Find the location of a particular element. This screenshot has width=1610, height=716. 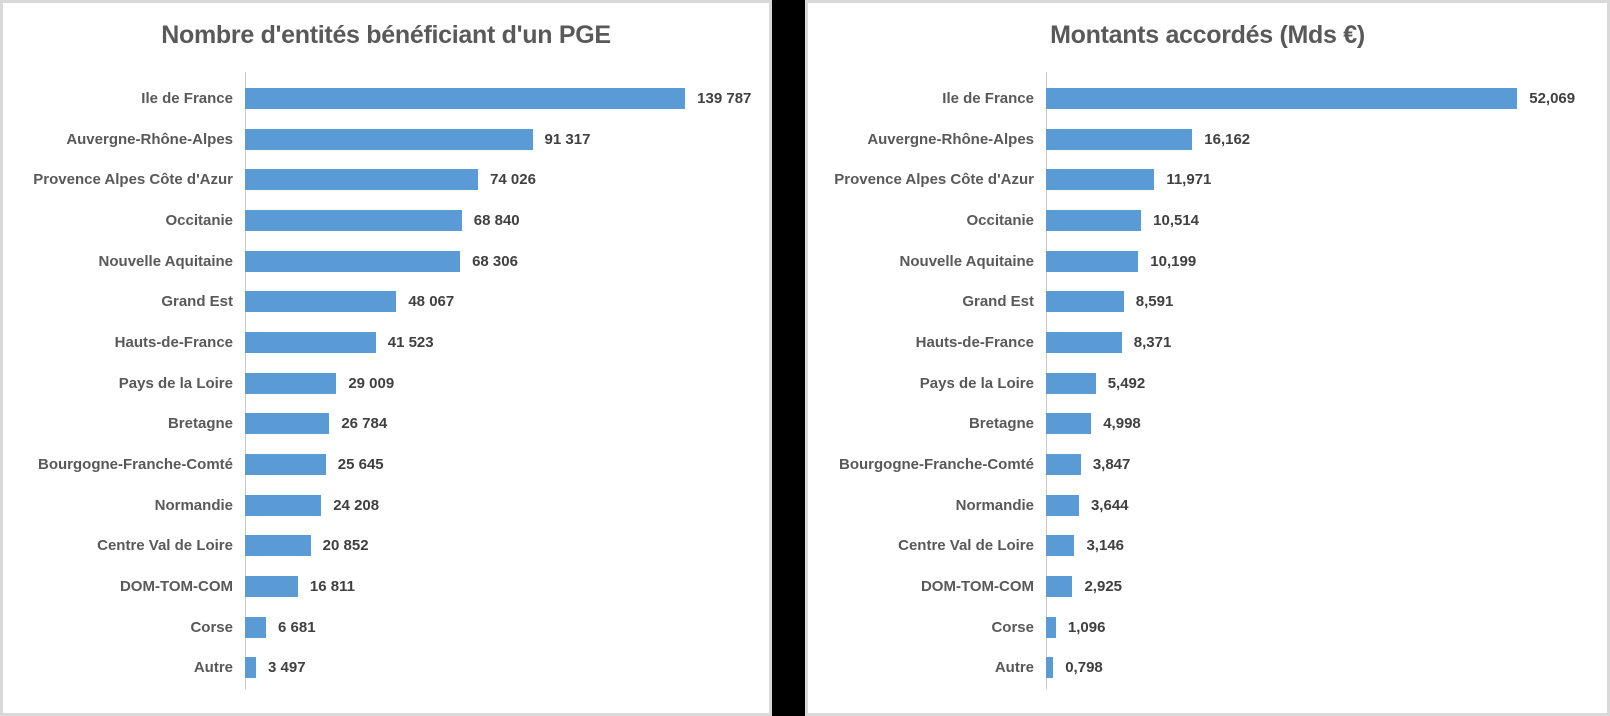

value-label: 1,096 is located at coordinates (1086, 627).